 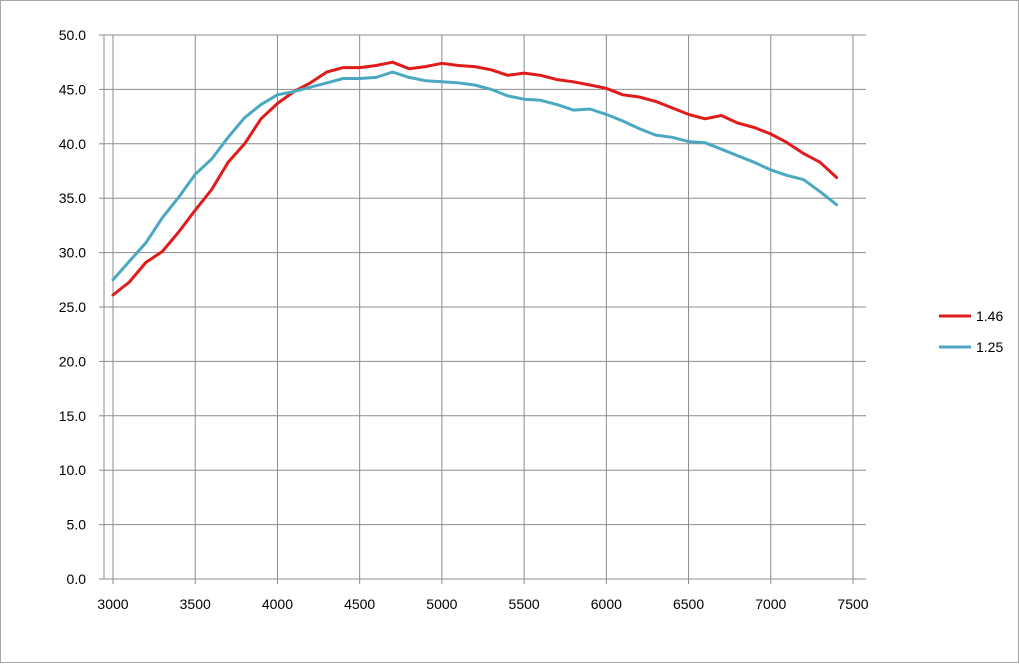 I want to click on x-tick-label: 3000, so click(x=112, y=604).